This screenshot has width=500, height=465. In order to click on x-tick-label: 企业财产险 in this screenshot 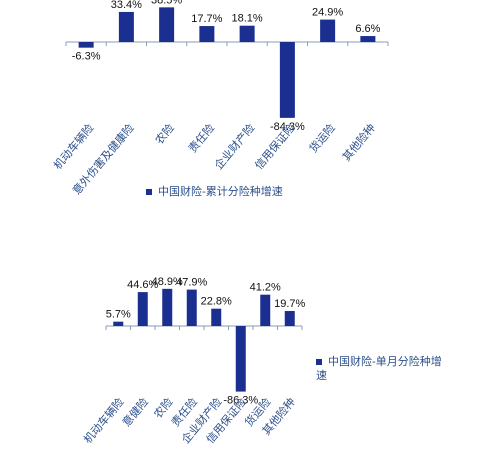, I will do `click(234, 146)`.